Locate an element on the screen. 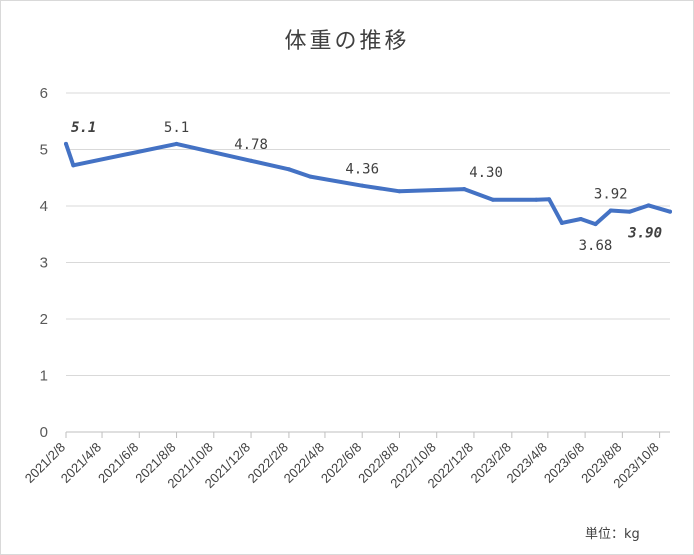  x-tick-label: 2023/6/8 is located at coordinates (564, 463).